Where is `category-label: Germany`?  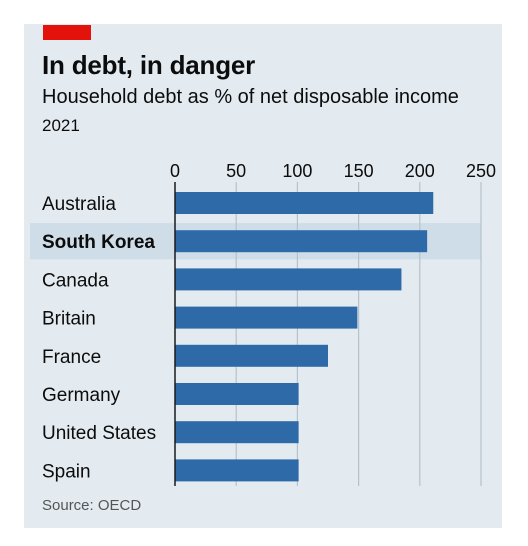 category-label: Germany is located at coordinates (81, 395).